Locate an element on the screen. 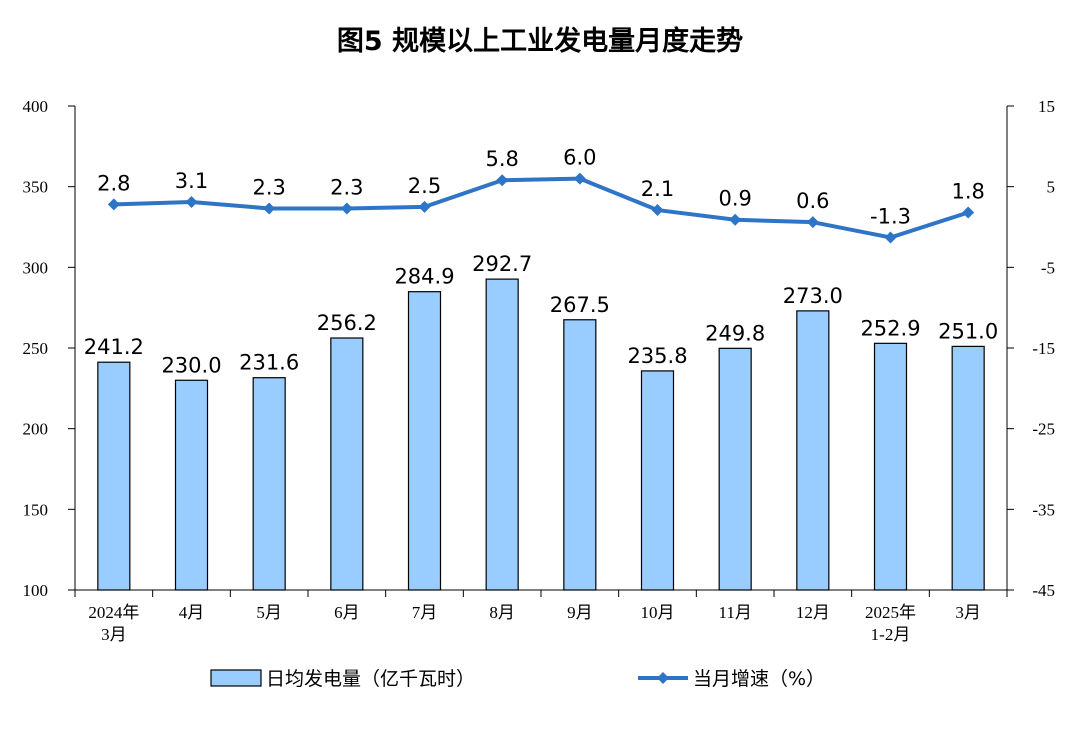  bar-value-label: 273.0 is located at coordinates (813, 296).